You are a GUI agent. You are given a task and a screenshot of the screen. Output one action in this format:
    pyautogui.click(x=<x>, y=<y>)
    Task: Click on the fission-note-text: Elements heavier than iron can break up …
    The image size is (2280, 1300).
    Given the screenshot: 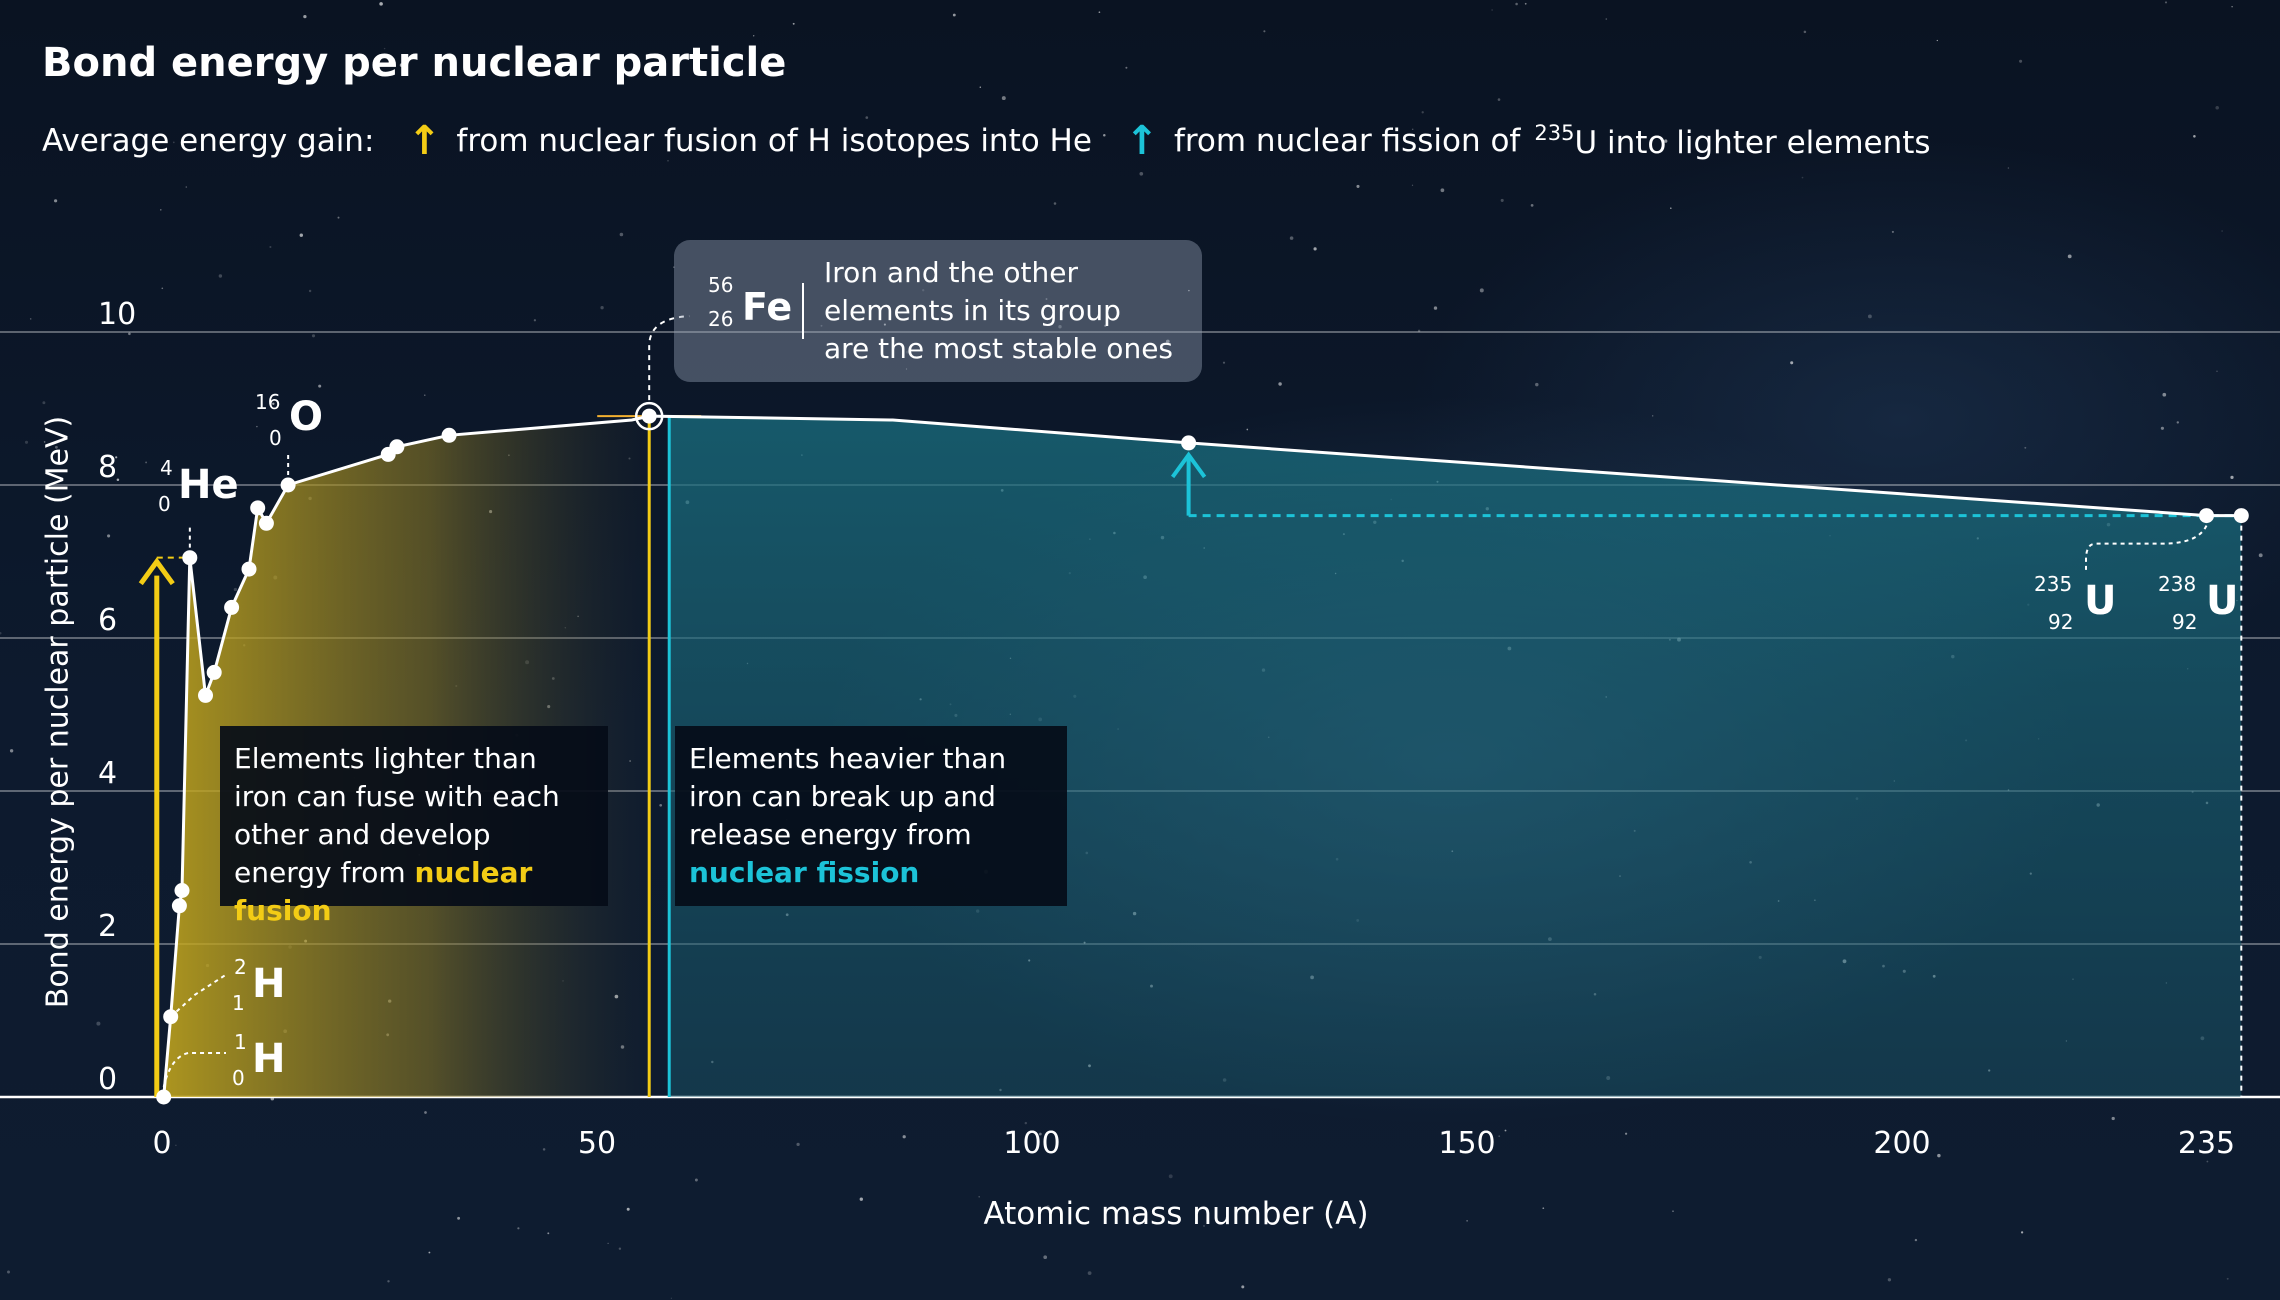 What is the action you would take?
    pyautogui.click(x=848, y=796)
    